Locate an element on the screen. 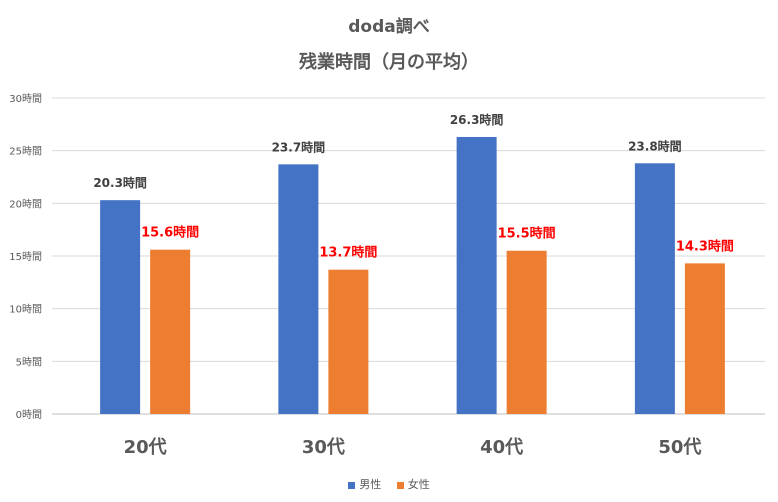  legend-swatch-female is located at coordinates (400, 485).